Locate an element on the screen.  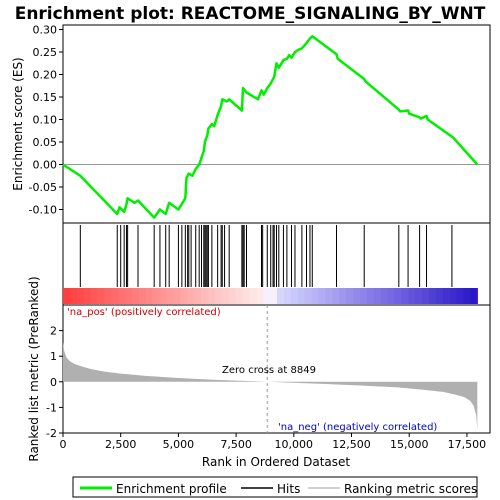
es-y-tick-label: -0.05 is located at coordinates (43, 187).